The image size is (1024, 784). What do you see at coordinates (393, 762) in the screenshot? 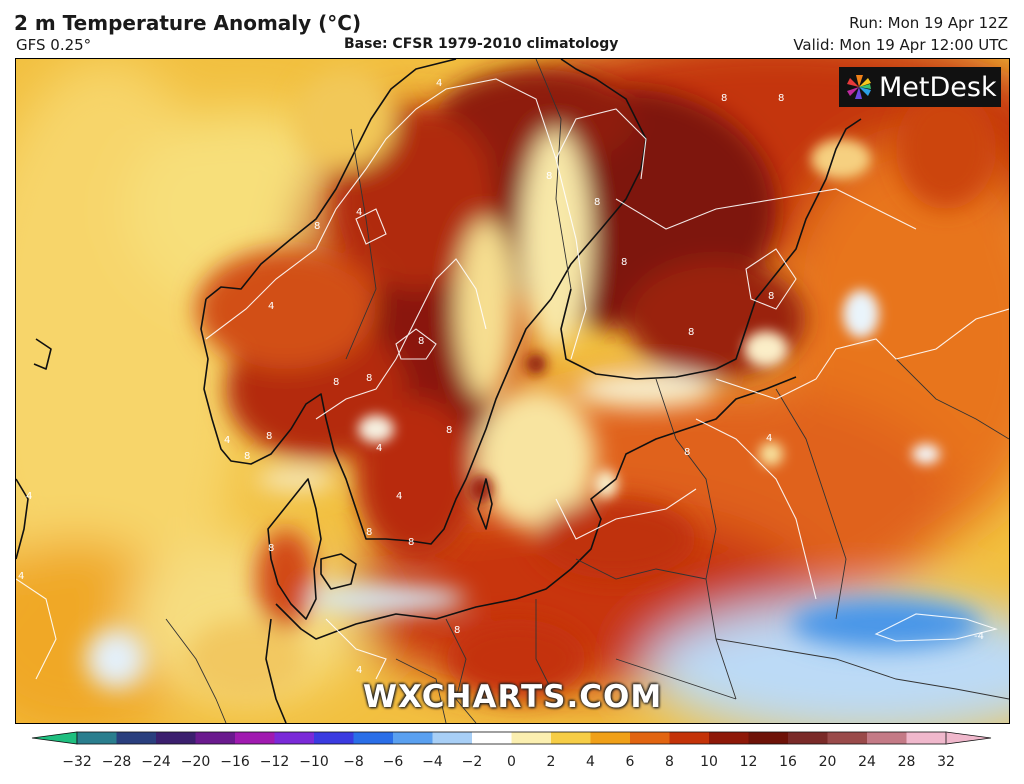
I see `colorbar-tick-label: −6` at bounding box center [393, 762].